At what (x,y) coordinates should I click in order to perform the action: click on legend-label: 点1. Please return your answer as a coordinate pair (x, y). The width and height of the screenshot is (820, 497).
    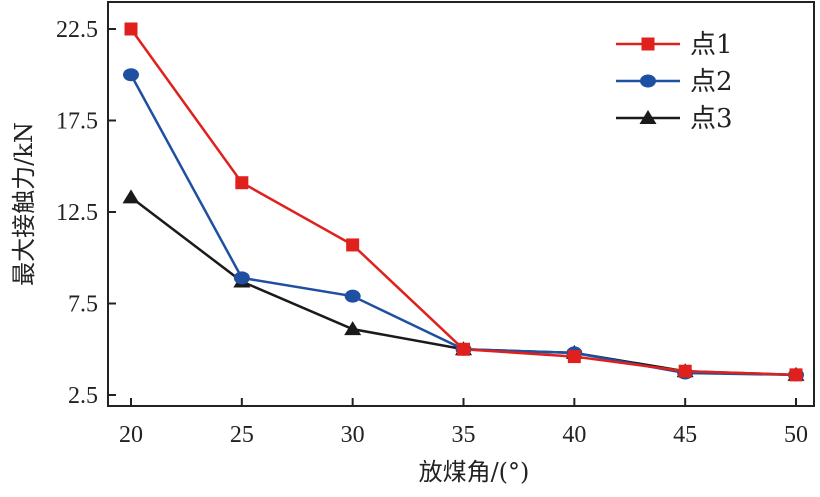
    Looking at the image, I should click on (711, 45).